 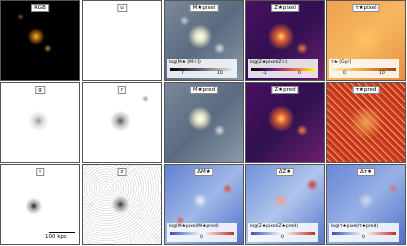 What do you see at coordinates (285, 204) in the screenshot?
I see `image-panel: ΔZ★ log(Z★pixel/Z★pred) 0` at bounding box center [285, 204].